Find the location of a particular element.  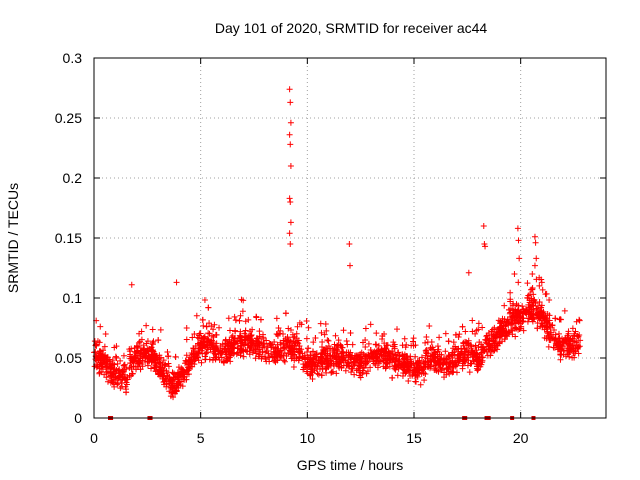

y-tick-label: 0.1 is located at coordinates (73, 298).